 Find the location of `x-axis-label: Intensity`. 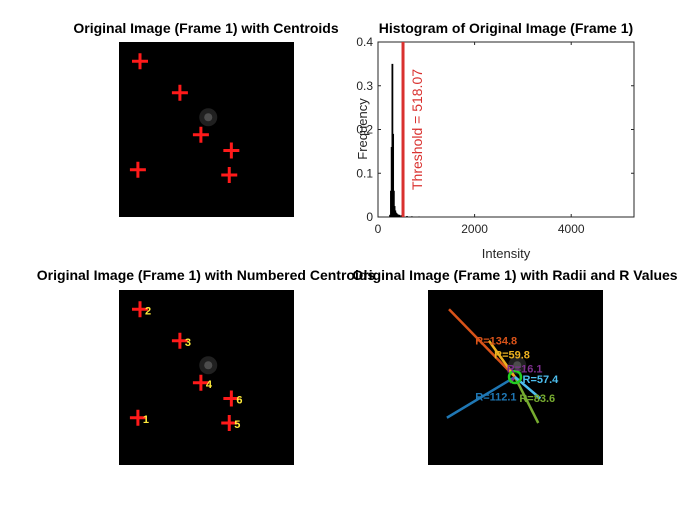

x-axis-label: Intensity is located at coordinates (506, 253).